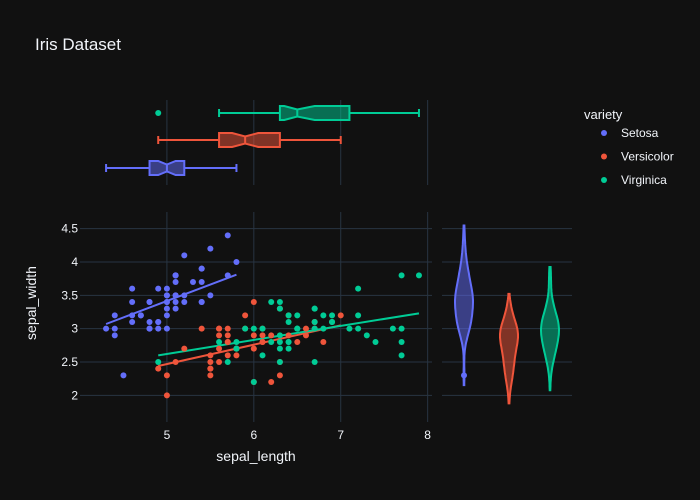  Describe the element at coordinates (629, 147) in the screenshot. I see `legend: variety Setosa Versicolor Virginica` at that location.